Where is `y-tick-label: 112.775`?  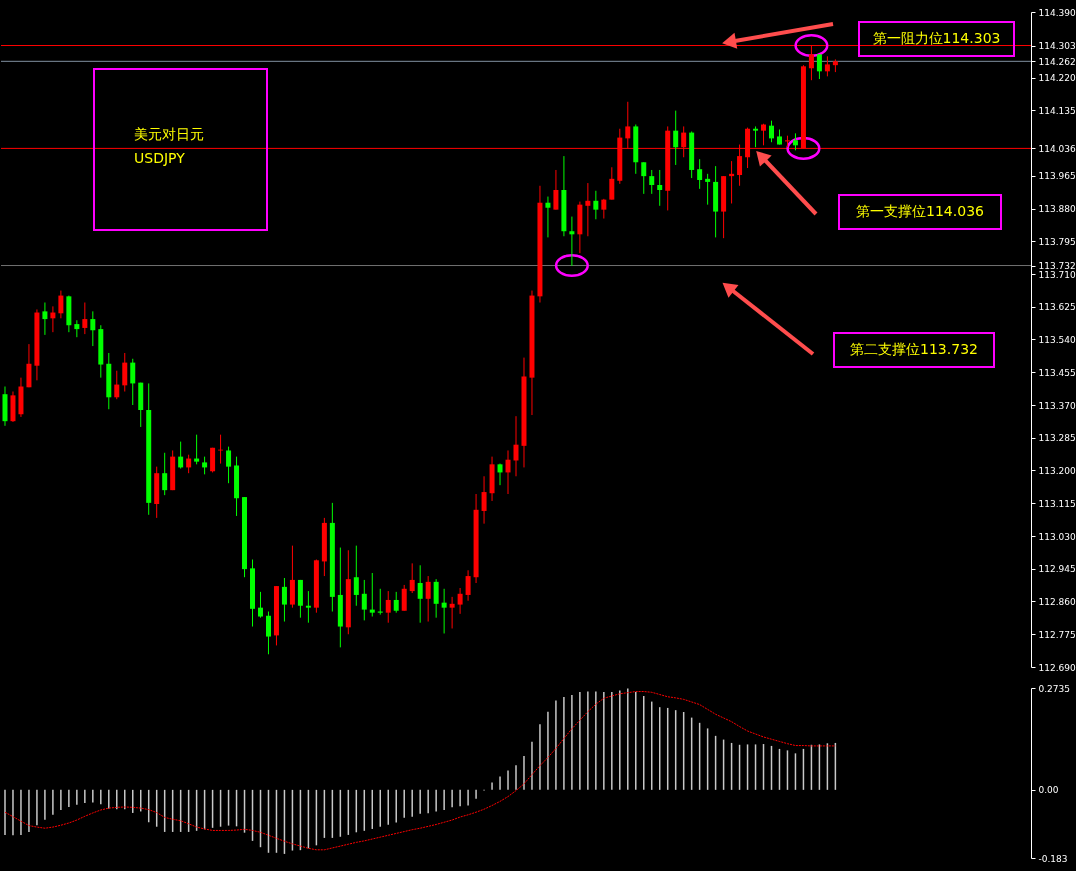 y-tick-label: 112.775 is located at coordinates (1057, 634).